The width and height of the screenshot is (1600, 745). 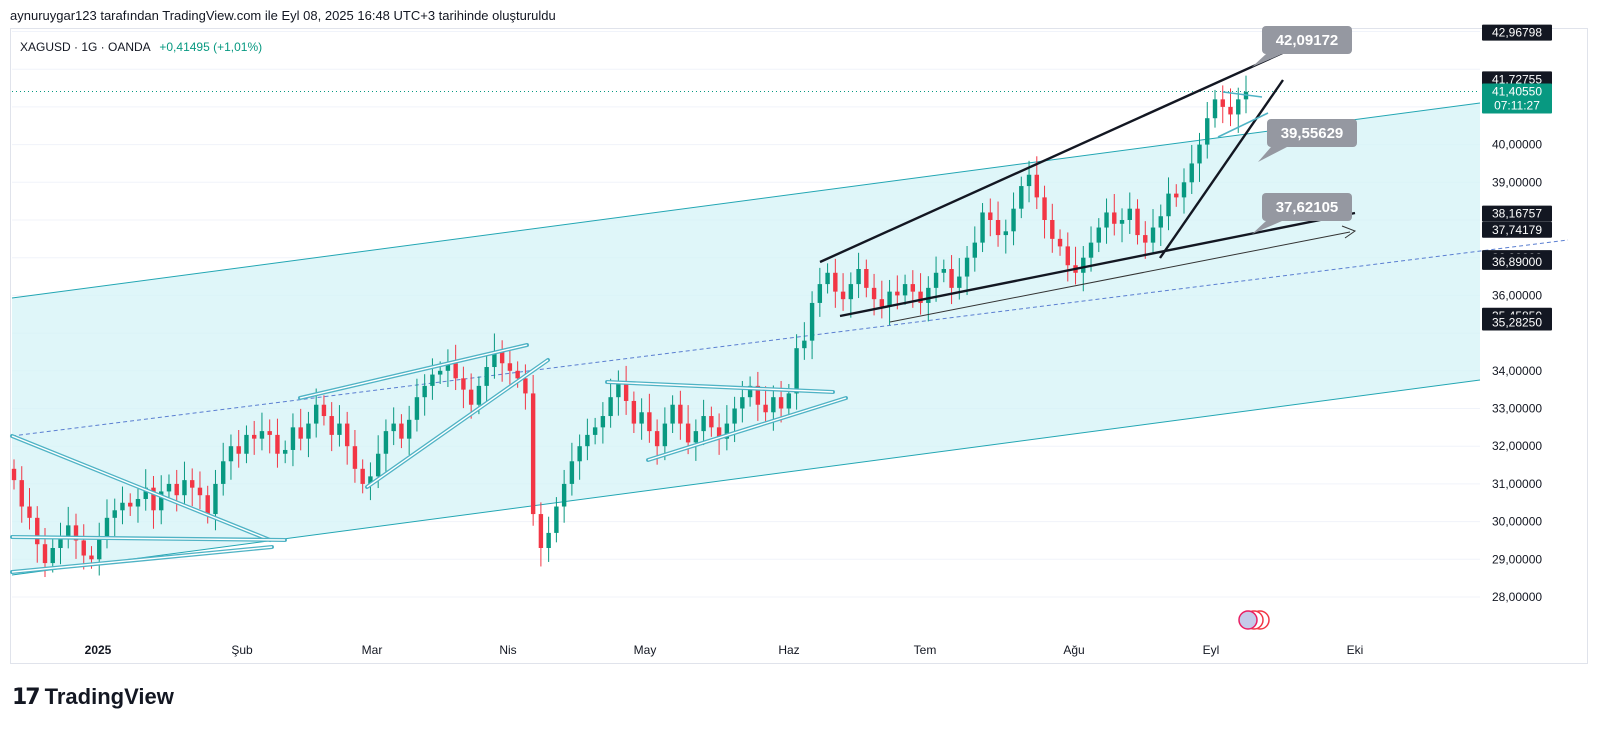 I want to click on y-axis-label: 33,00000, so click(x=1517, y=409).